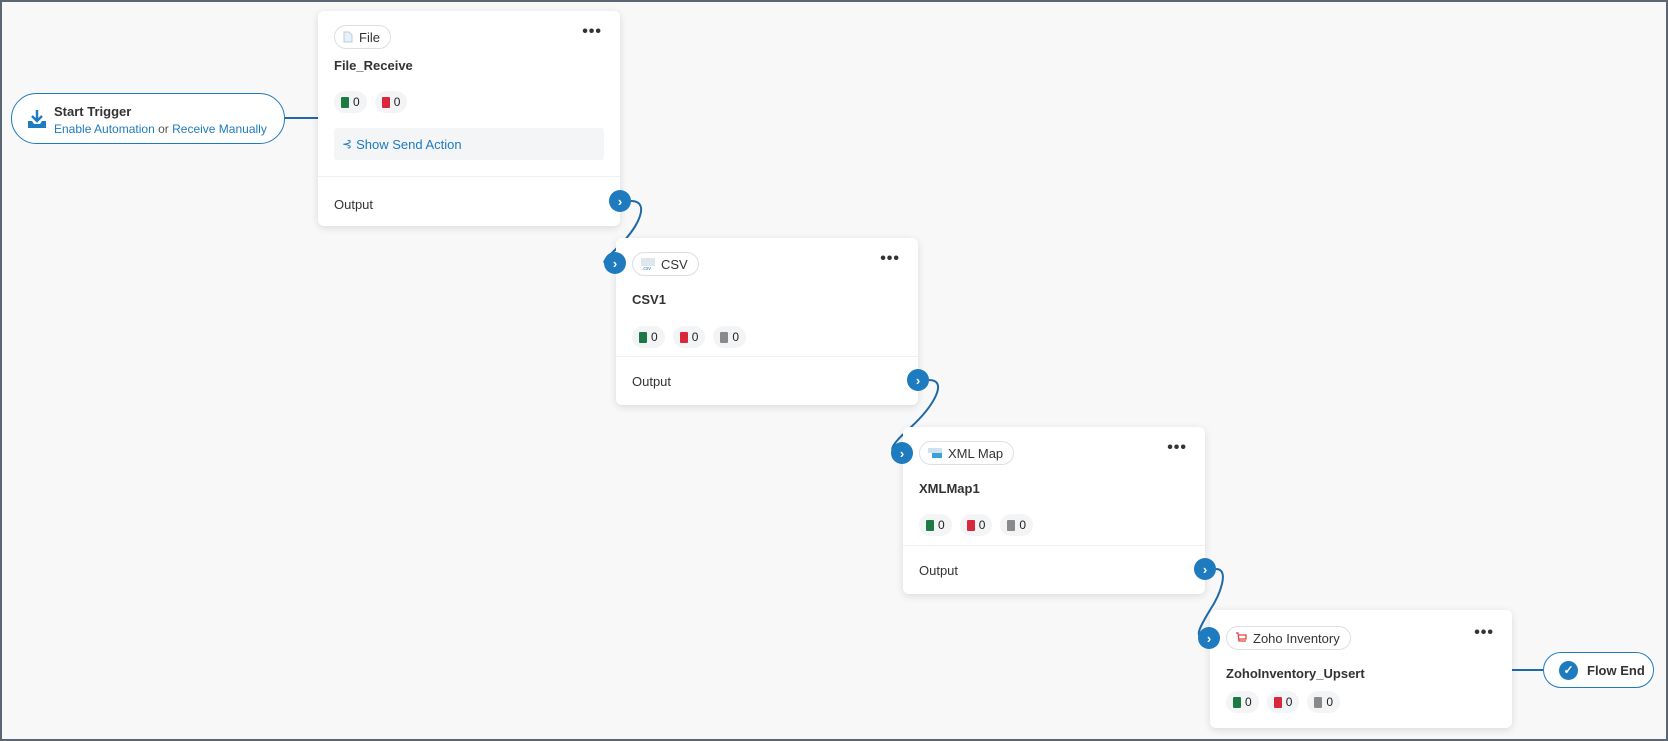  I want to click on start-trigger-title: Start Trigger, so click(93, 111).